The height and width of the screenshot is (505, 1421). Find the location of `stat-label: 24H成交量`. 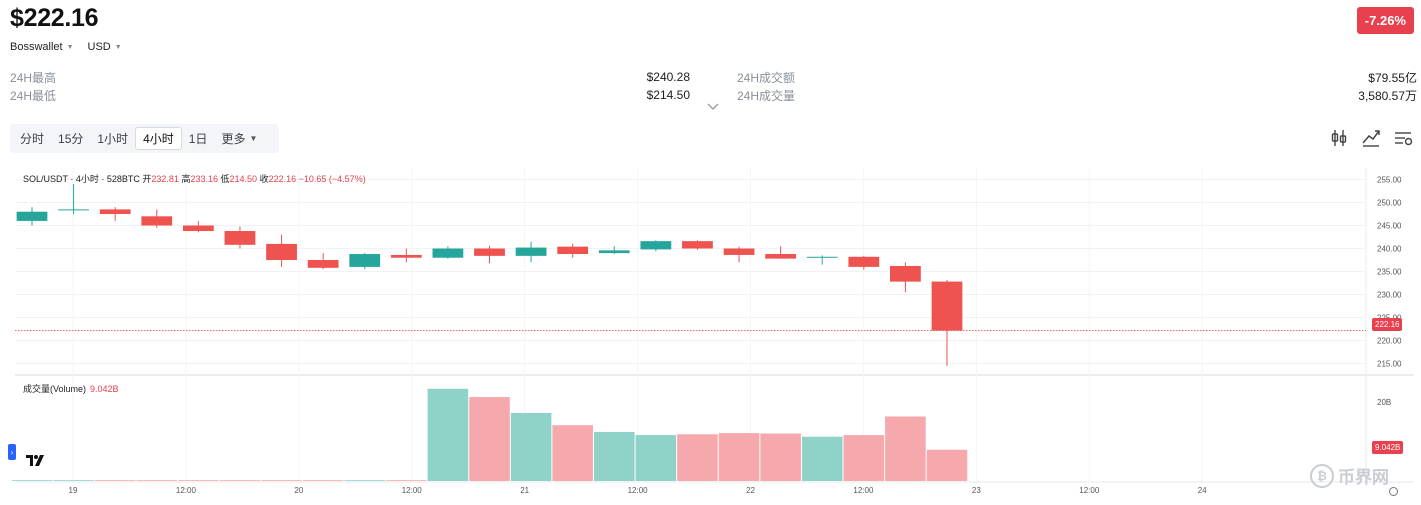

stat-label: 24H成交量 is located at coordinates (766, 95).